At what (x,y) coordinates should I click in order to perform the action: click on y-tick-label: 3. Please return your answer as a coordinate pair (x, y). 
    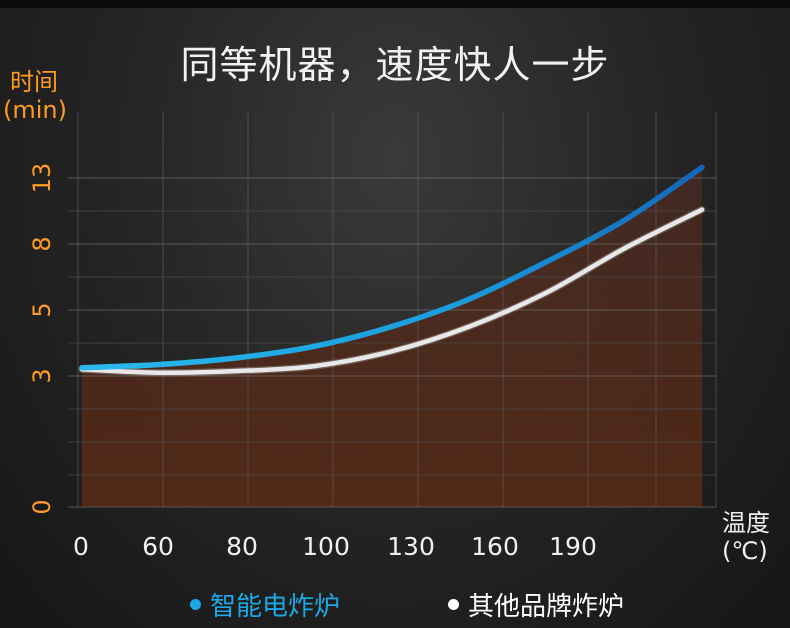
    Looking at the image, I should click on (42, 375).